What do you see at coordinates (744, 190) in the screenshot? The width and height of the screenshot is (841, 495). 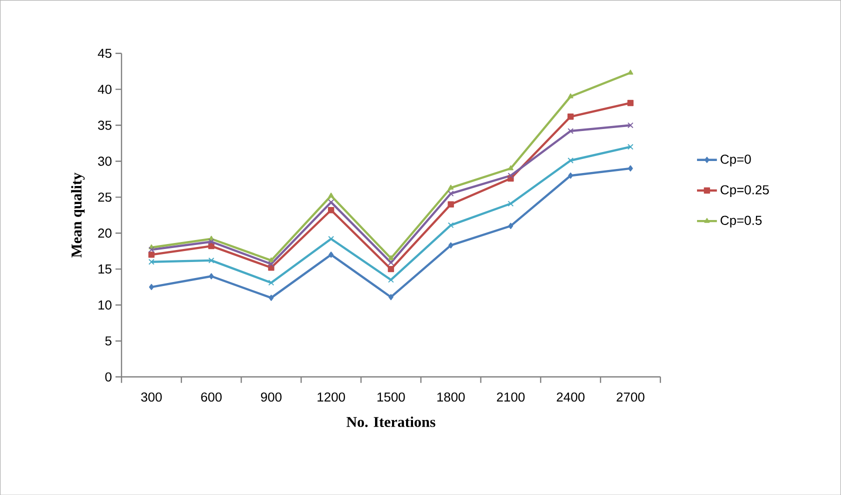 I see `legend-label: Cp=0.25` at bounding box center [744, 190].